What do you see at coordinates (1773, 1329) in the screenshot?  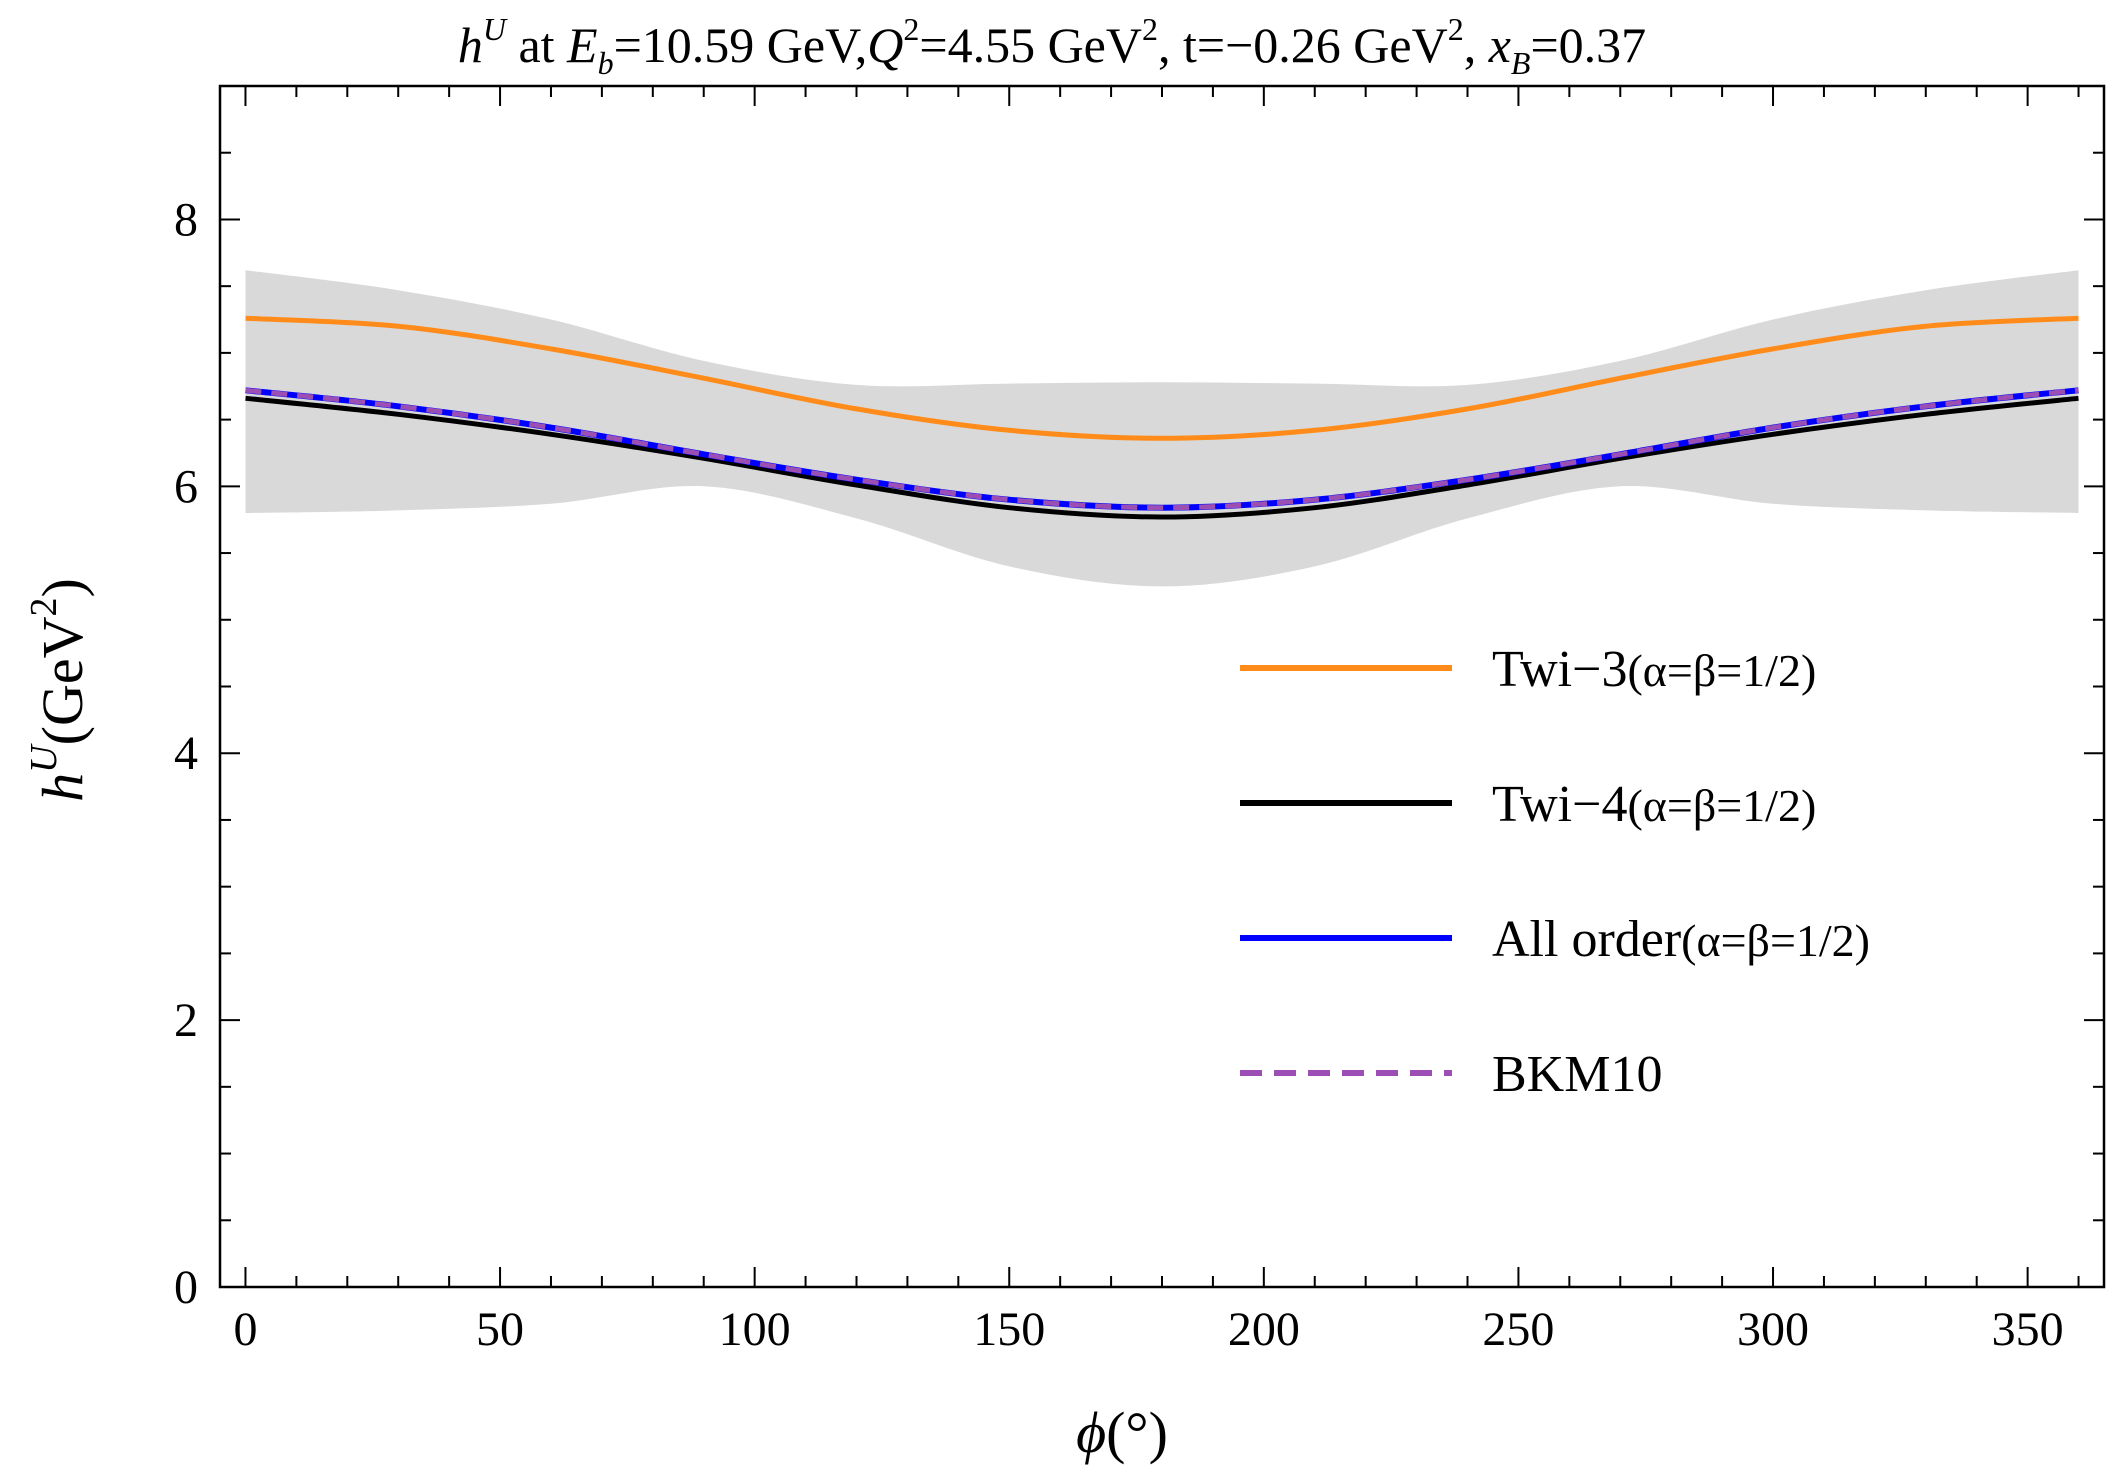 I see `x-tick-label: 300` at bounding box center [1773, 1329].